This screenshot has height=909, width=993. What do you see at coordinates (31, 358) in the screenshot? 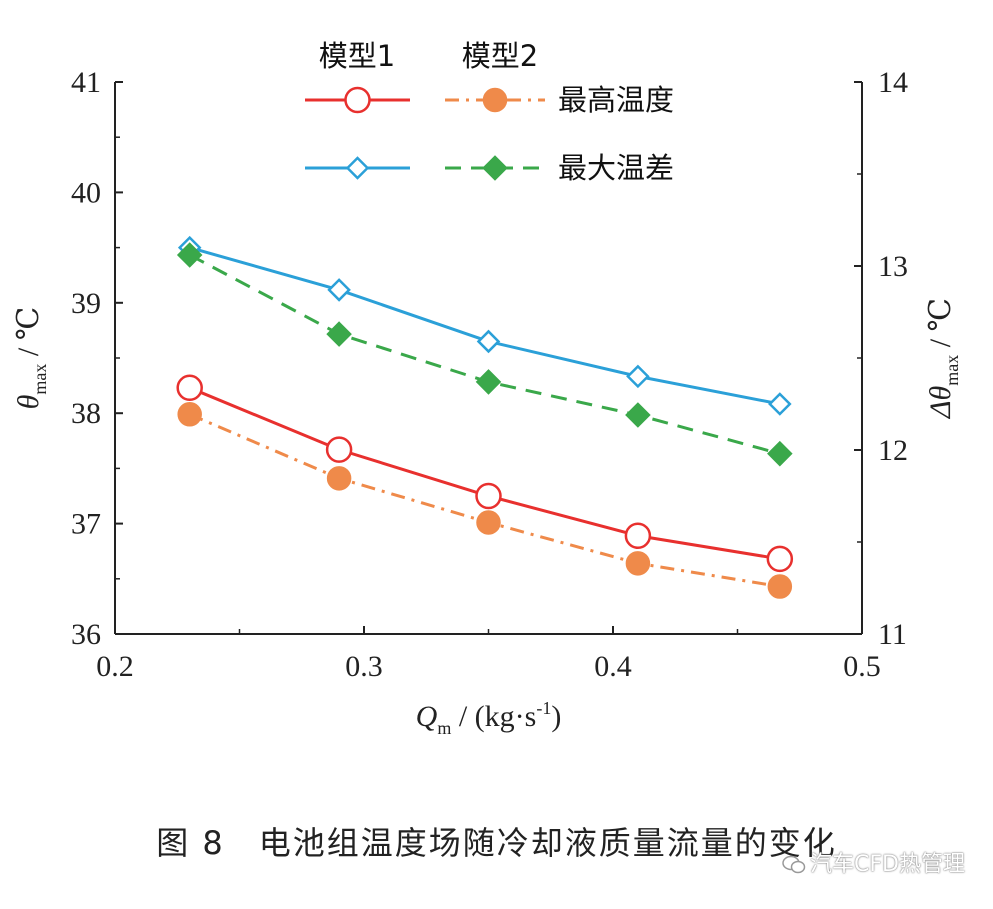
I see `left-axis-label: θmax / ℃` at bounding box center [31, 358].